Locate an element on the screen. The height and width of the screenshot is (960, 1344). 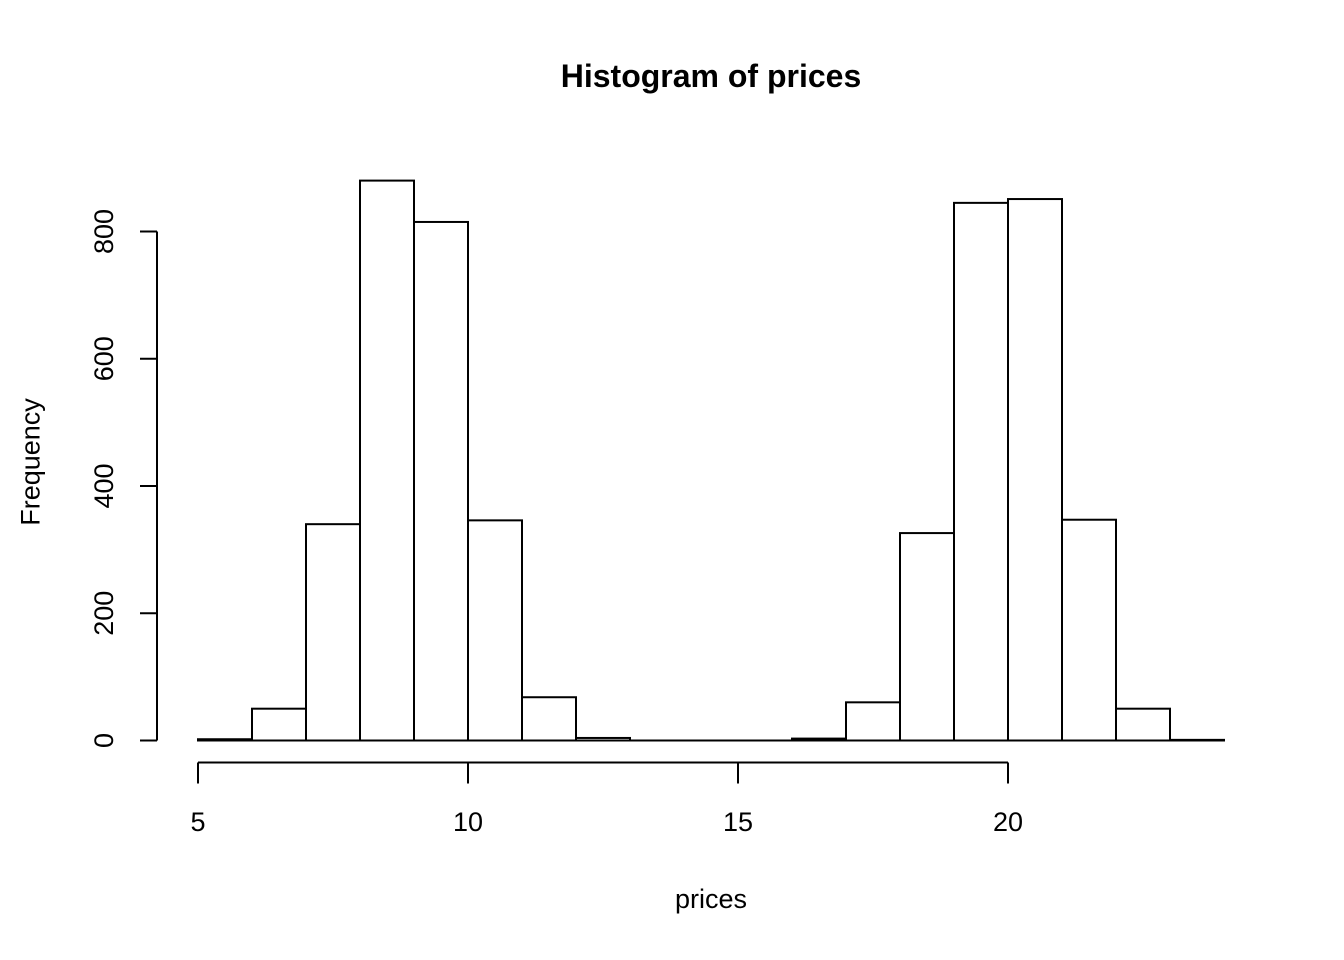
x-tick-label: 20 is located at coordinates (1008, 822).